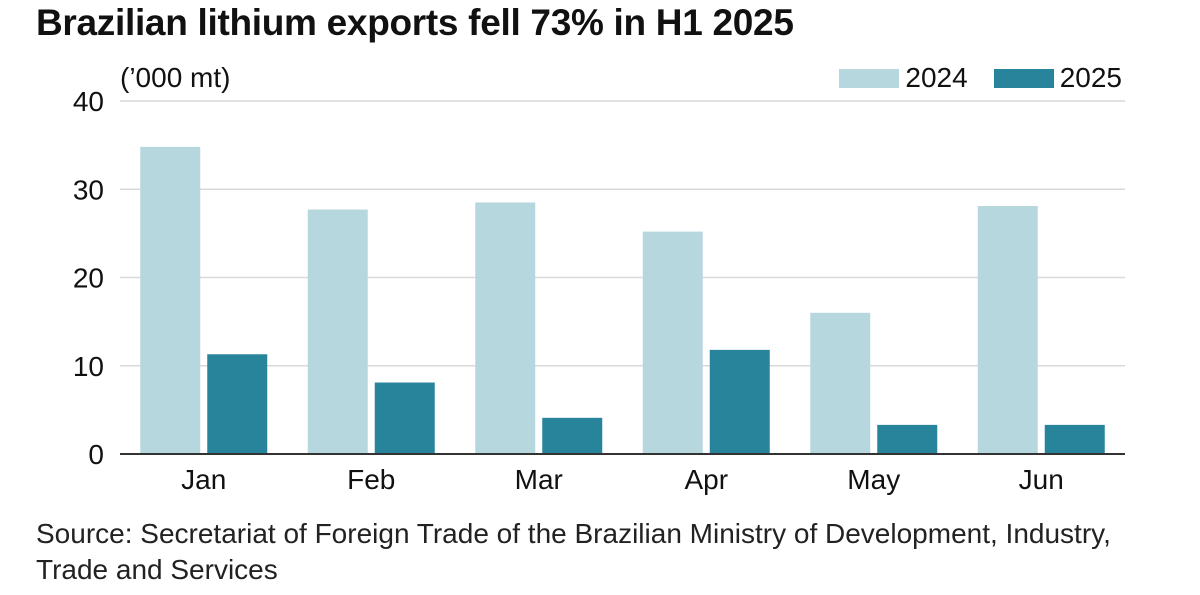 The height and width of the screenshot is (595, 1200). Describe the element at coordinates (903, 78) in the screenshot. I see `legend-item-2024: 2024` at that location.